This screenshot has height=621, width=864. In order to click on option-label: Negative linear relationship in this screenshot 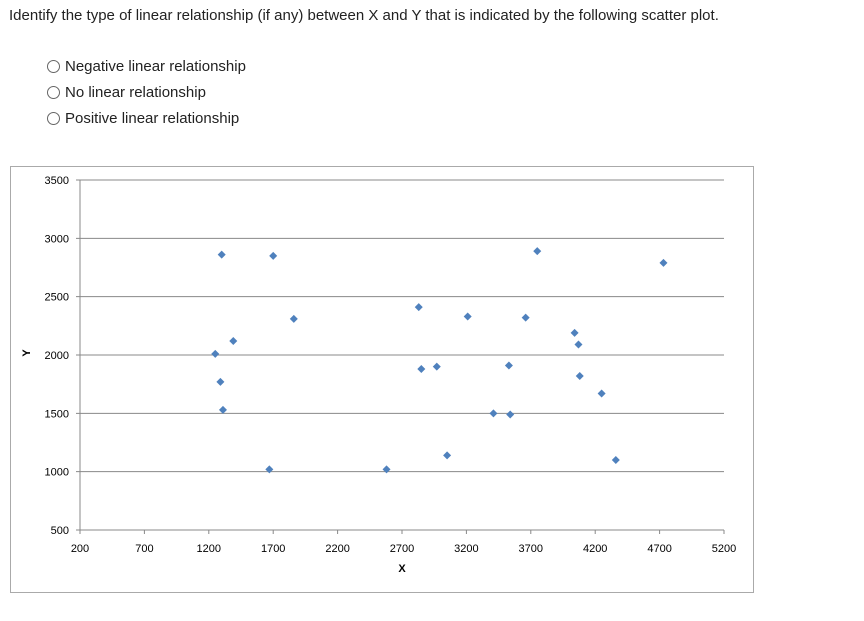, I will do `click(155, 66)`.